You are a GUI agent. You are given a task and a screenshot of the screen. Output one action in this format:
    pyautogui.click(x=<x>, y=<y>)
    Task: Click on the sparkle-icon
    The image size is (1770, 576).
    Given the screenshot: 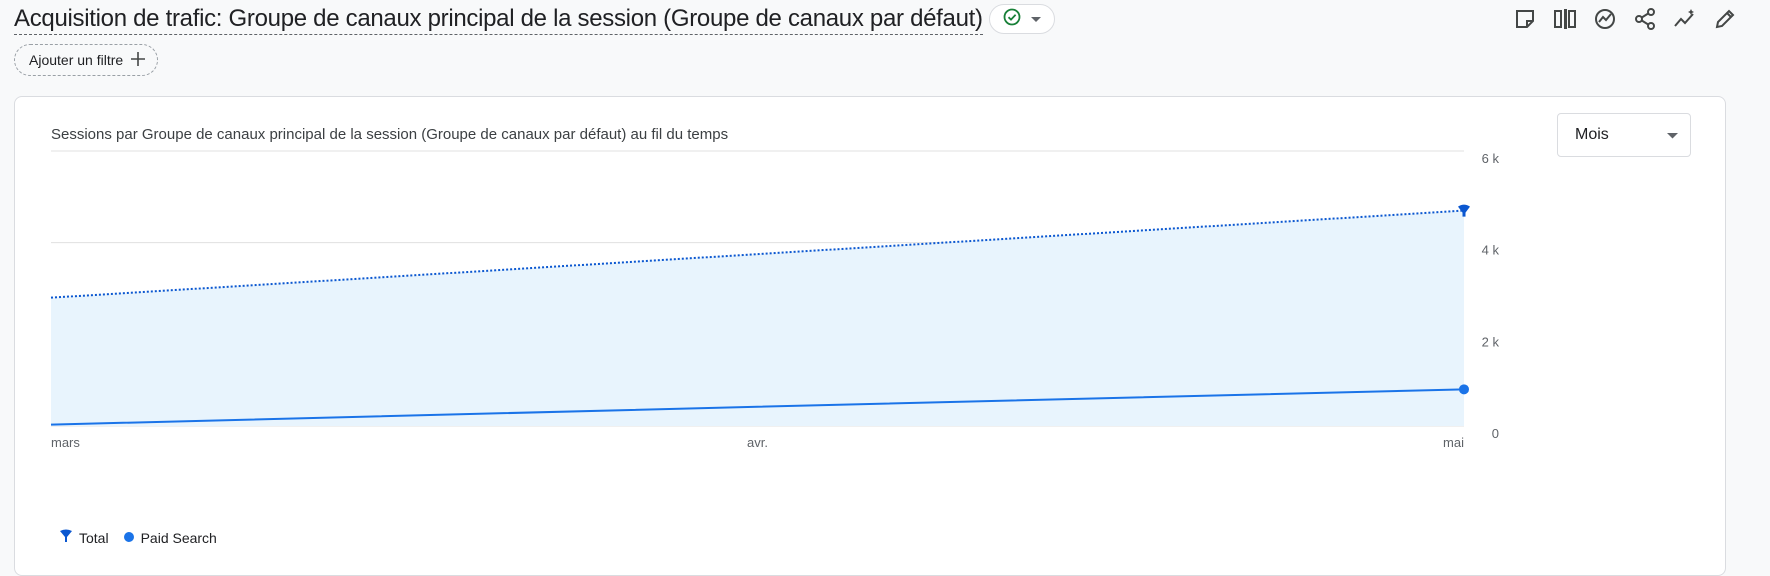 What is the action you would take?
    pyautogui.click(x=1685, y=19)
    